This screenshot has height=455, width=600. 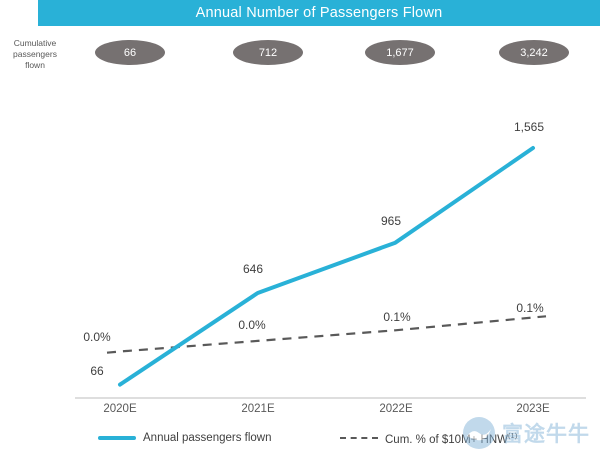 What do you see at coordinates (534, 52) in the screenshot?
I see `cumulative-badge: 3,242` at bounding box center [534, 52].